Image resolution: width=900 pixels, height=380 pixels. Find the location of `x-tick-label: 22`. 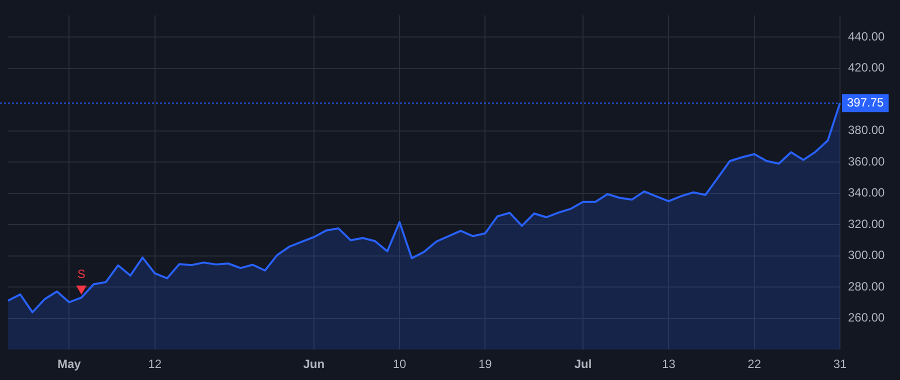

x-tick-label: 22 is located at coordinates (755, 364).